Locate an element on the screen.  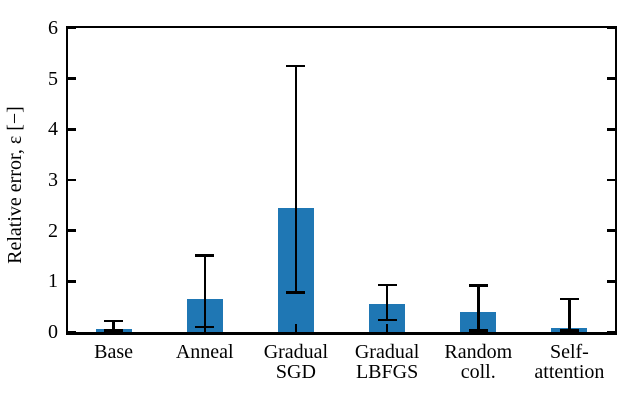
x-tick-label-base: Base is located at coordinates (114, 352).